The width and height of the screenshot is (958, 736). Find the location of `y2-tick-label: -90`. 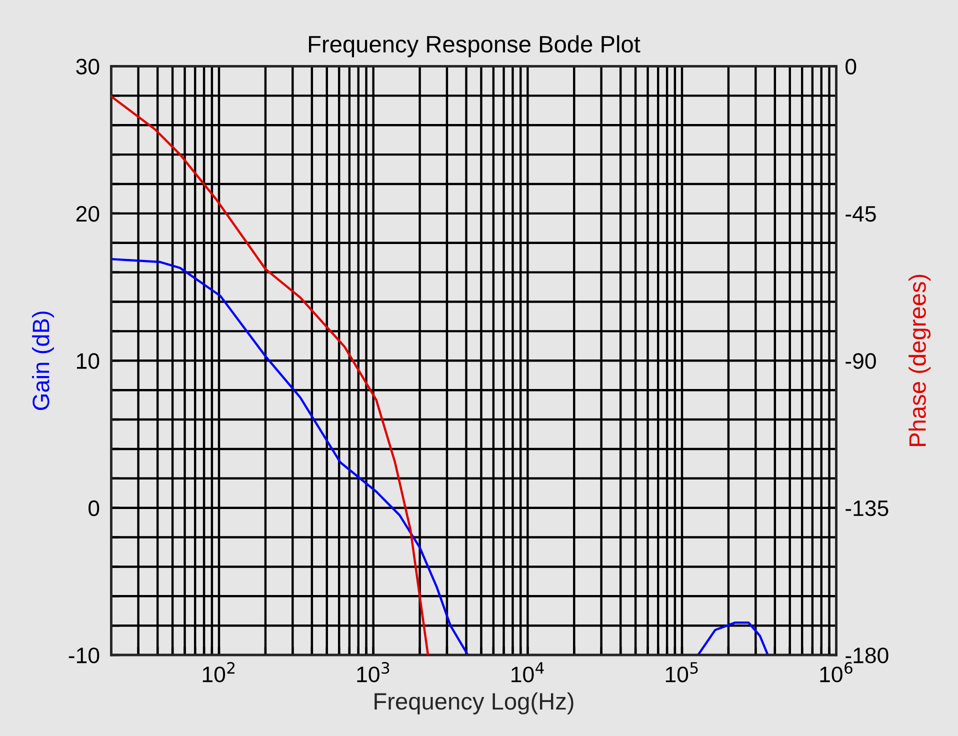

y2-tick-label: -90 is located at coordinates (861, 361).